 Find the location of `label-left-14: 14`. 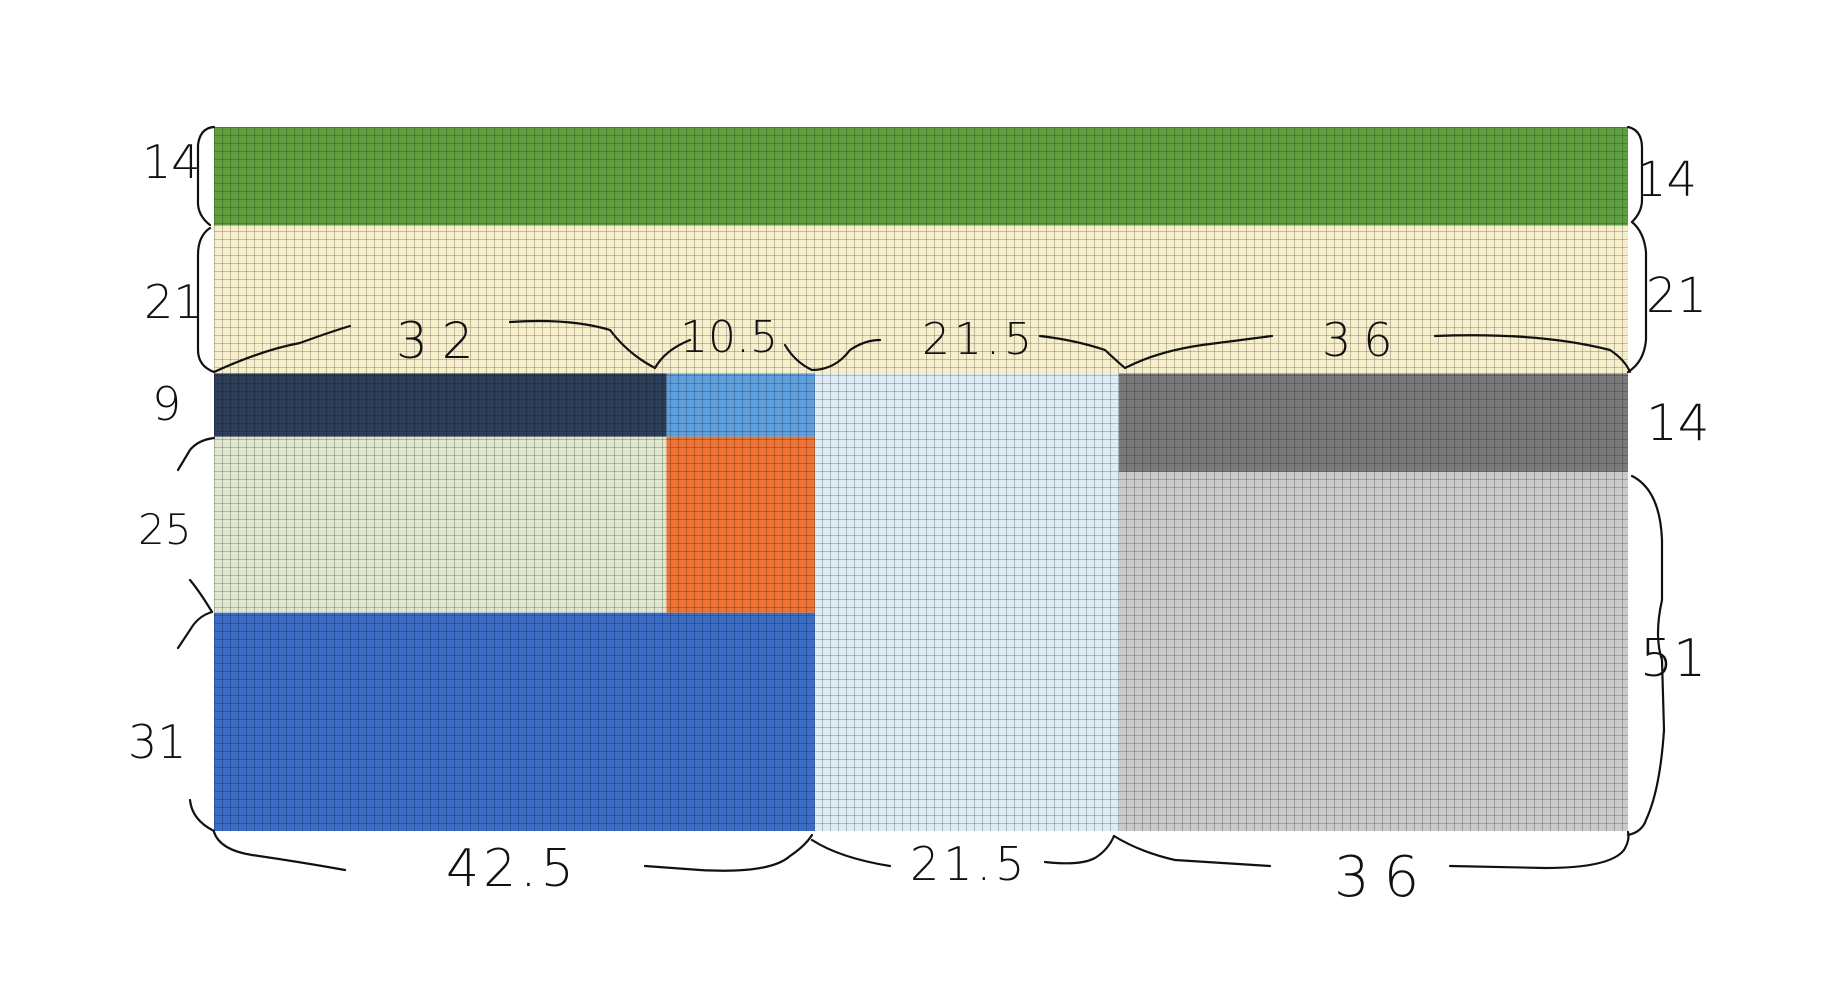

label-left-14: 14 is located at coordinates (171, 162).